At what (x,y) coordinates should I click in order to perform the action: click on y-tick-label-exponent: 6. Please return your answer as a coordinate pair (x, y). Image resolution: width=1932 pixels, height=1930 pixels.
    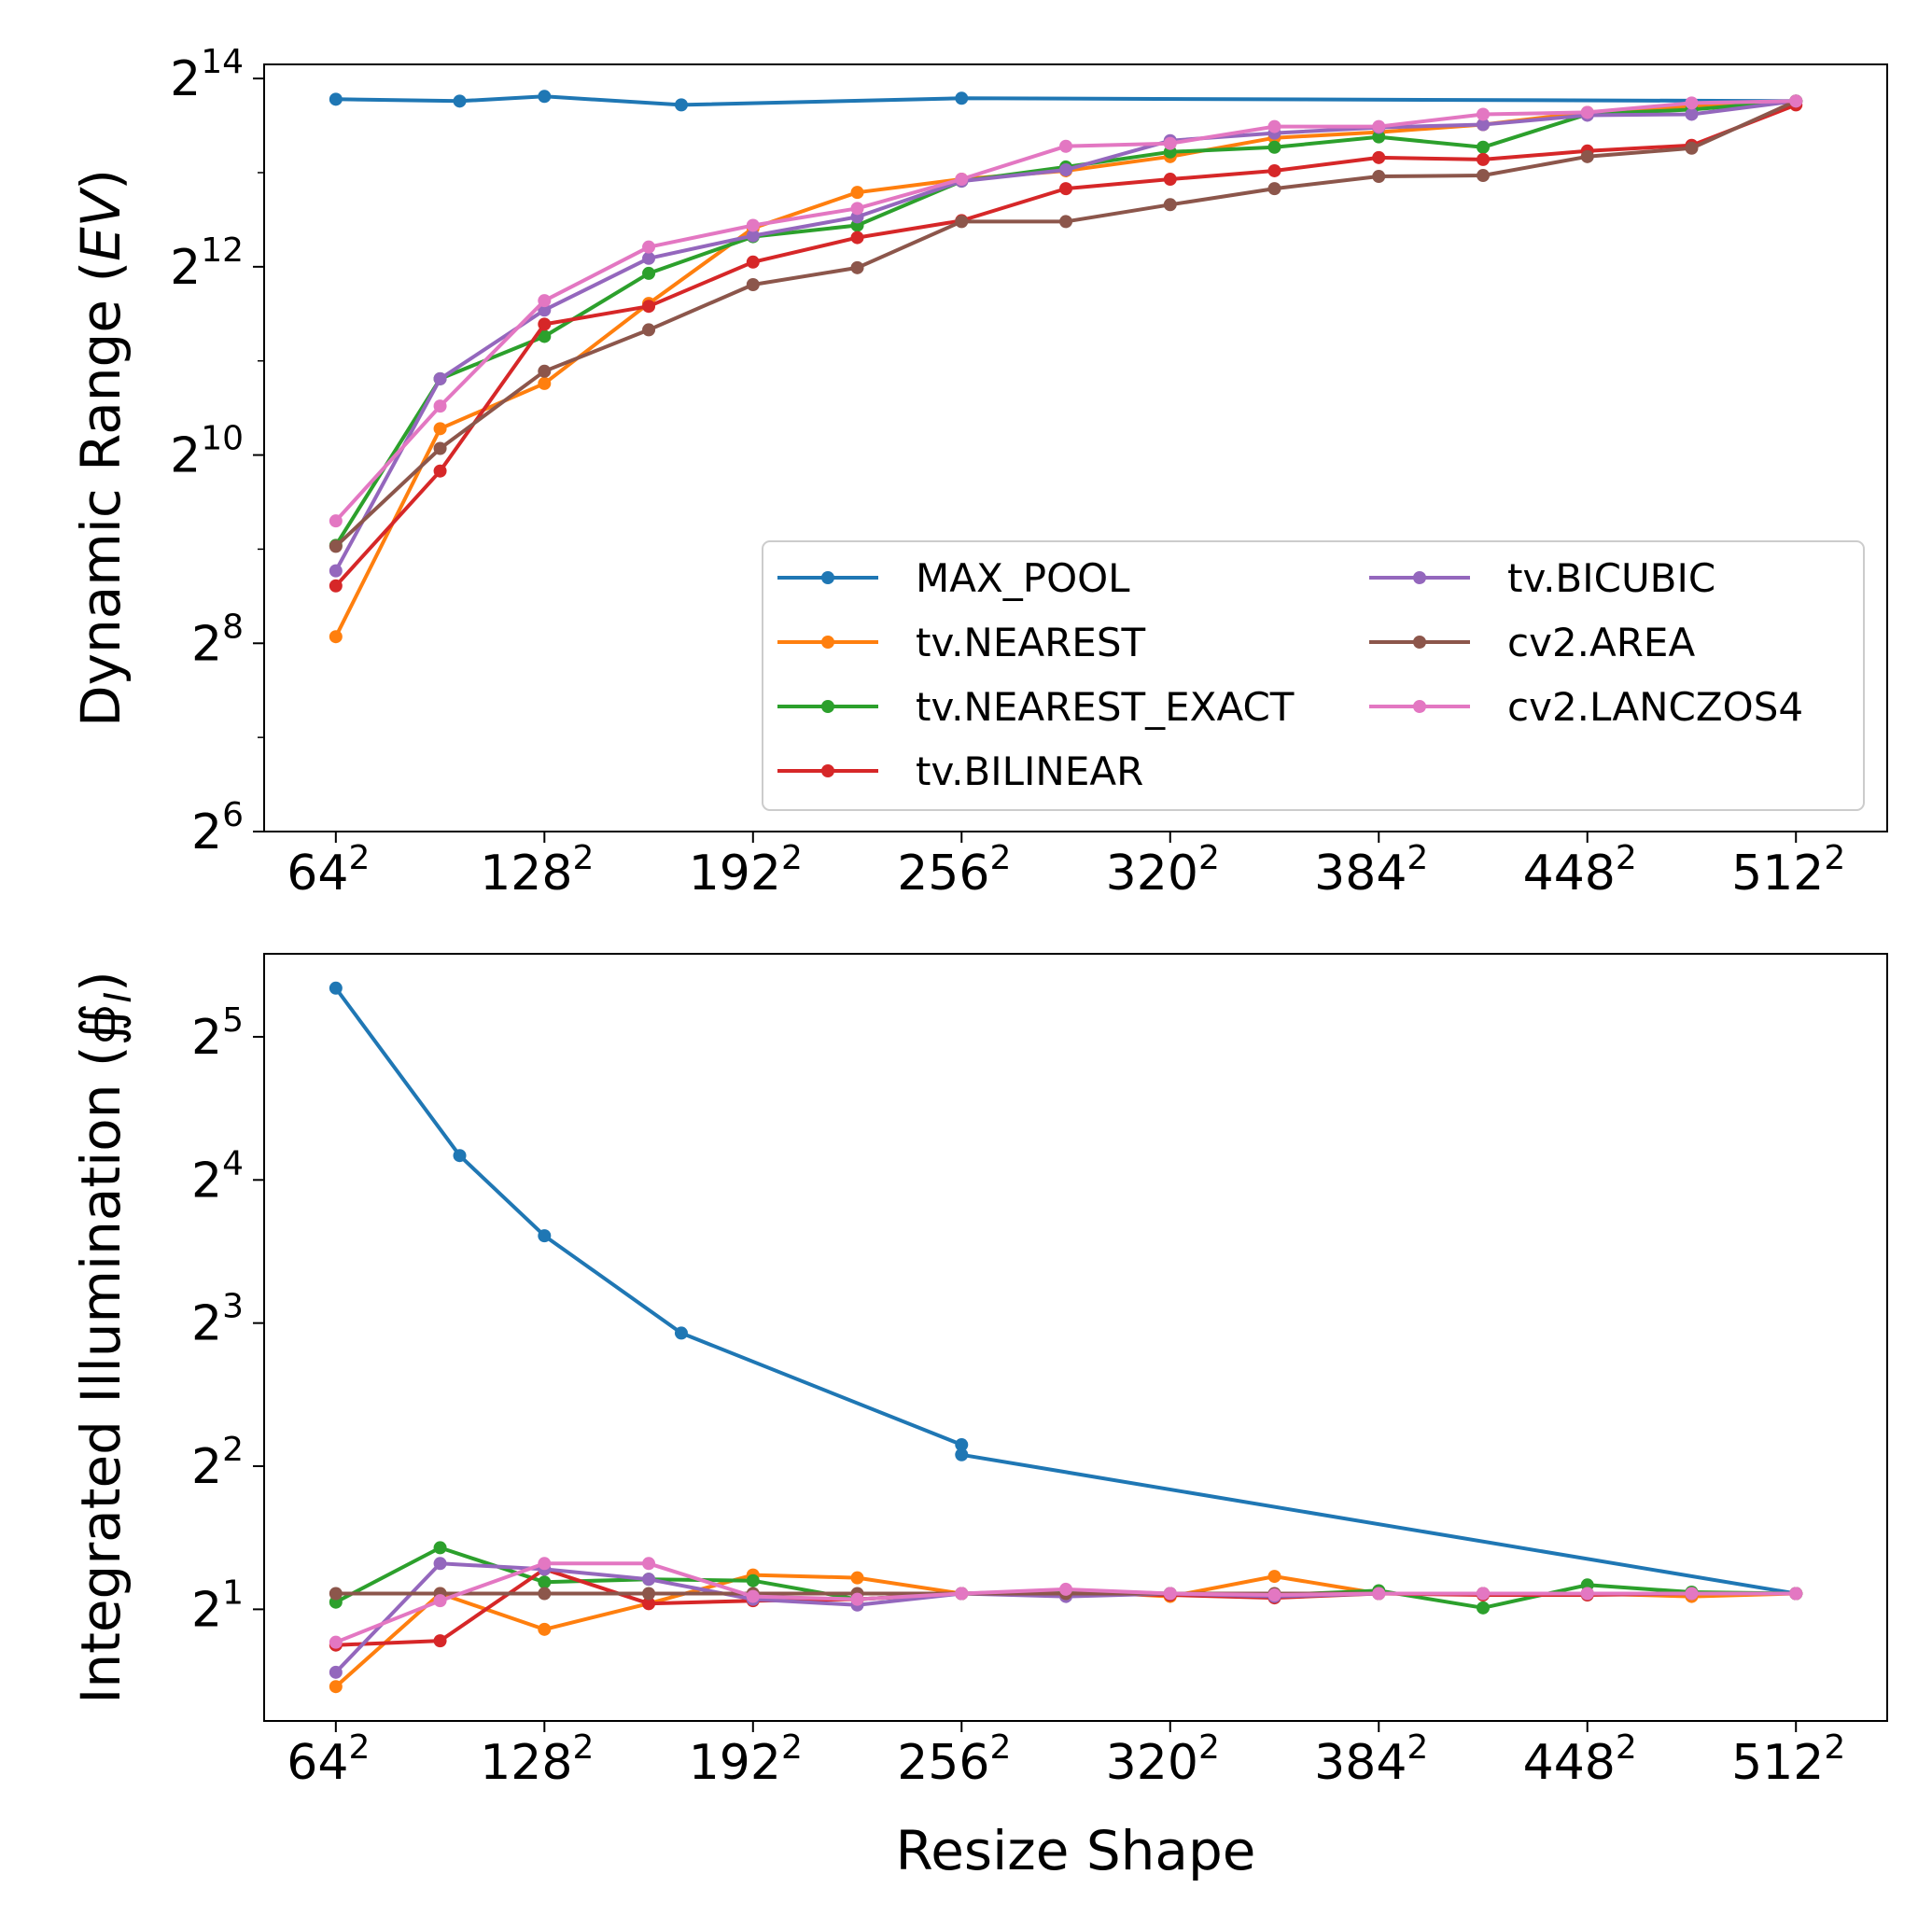
    Looking at the image, I should click on (233, 815).